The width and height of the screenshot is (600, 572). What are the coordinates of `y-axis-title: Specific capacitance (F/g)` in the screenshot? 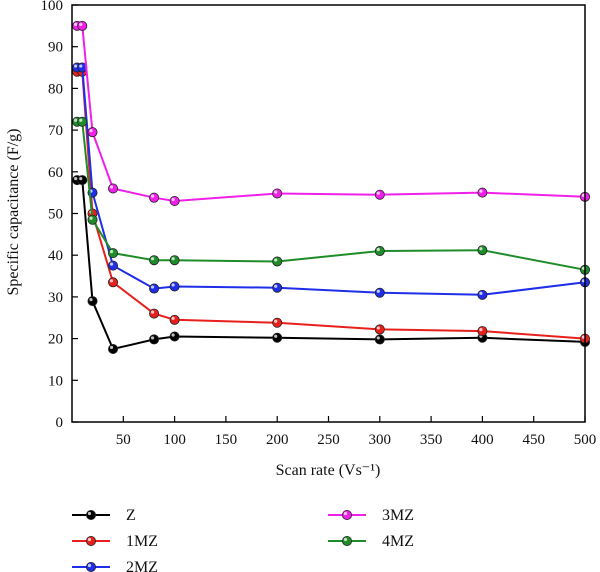 It's located at (13, 211).